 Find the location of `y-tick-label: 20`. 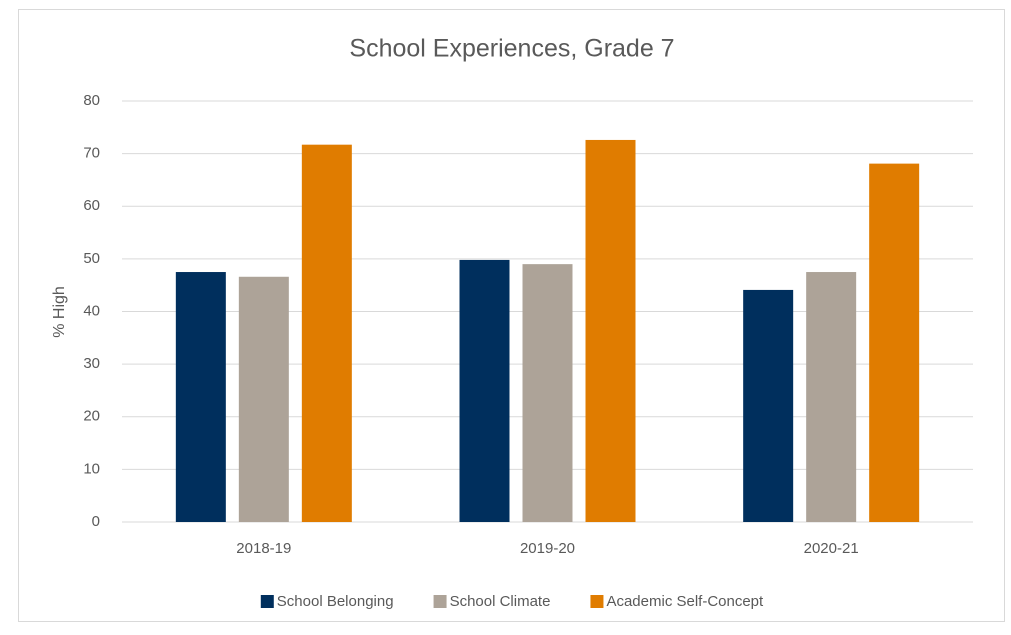

y-tick-label: 20 is located at coordinates (91, 416).